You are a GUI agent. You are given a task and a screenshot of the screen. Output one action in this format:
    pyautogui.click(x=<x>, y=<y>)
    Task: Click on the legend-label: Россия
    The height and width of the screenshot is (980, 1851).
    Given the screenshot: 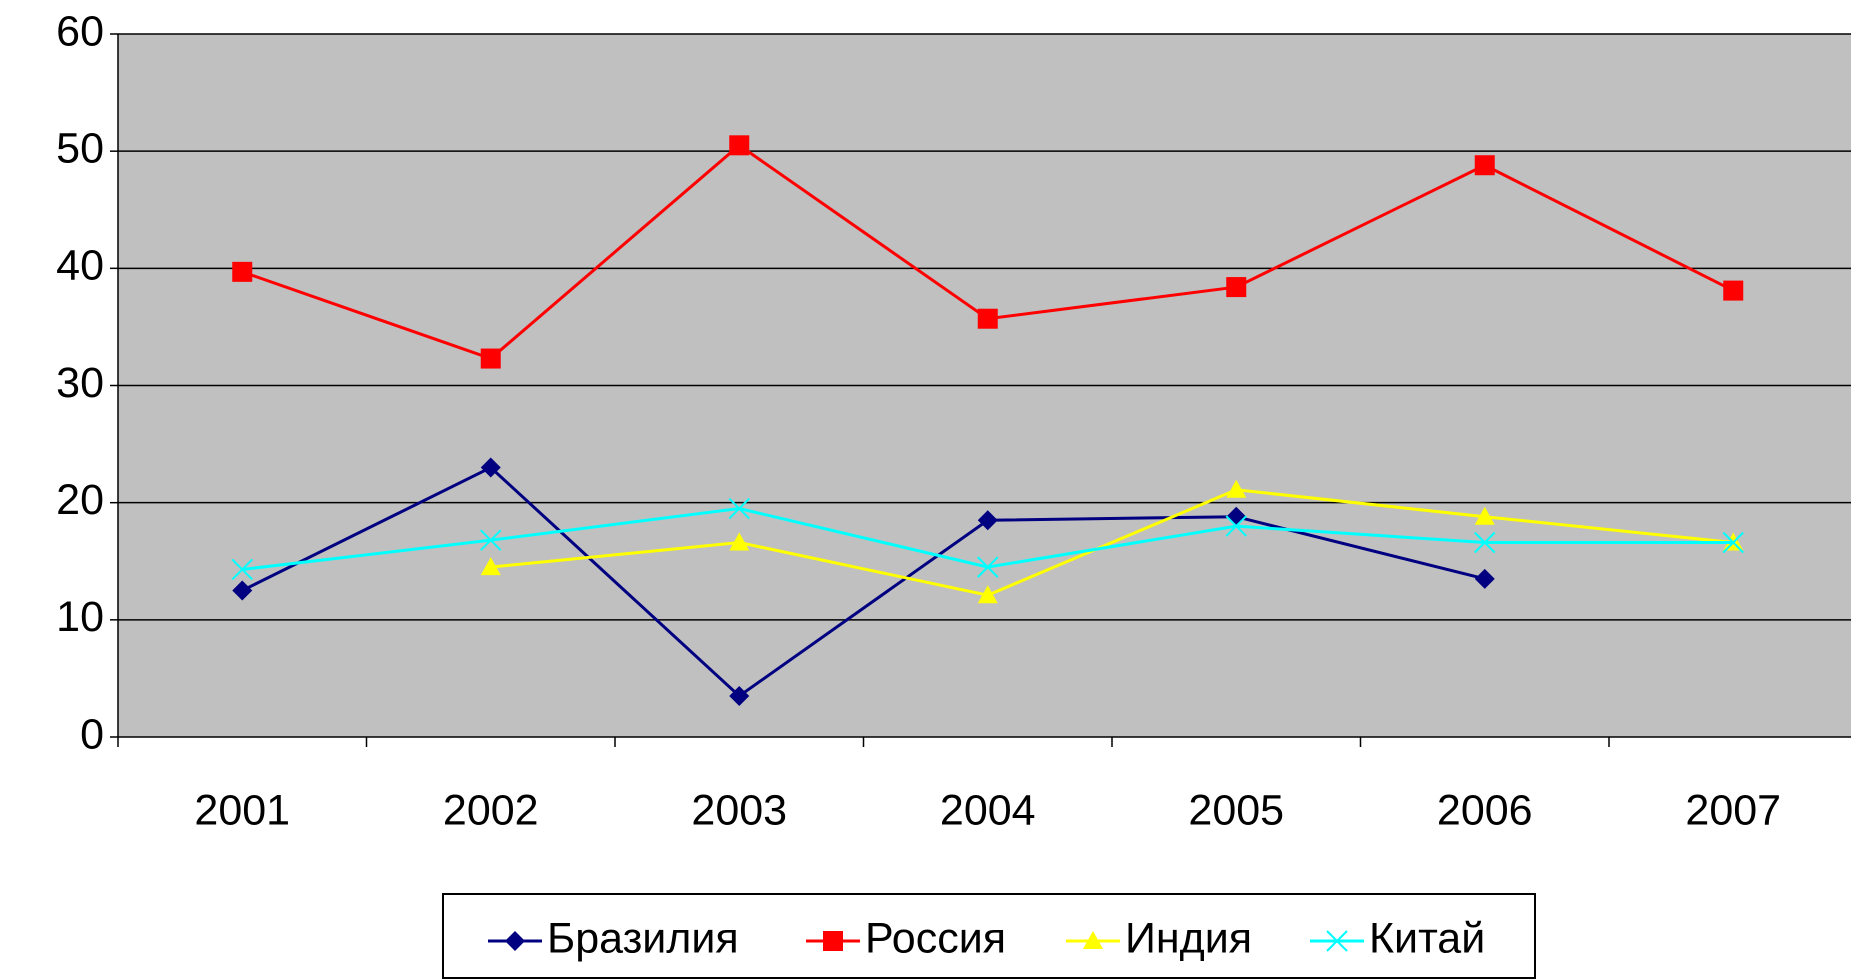 What is the action you would take?
    pyautogui.click(x=935, y=938)
    